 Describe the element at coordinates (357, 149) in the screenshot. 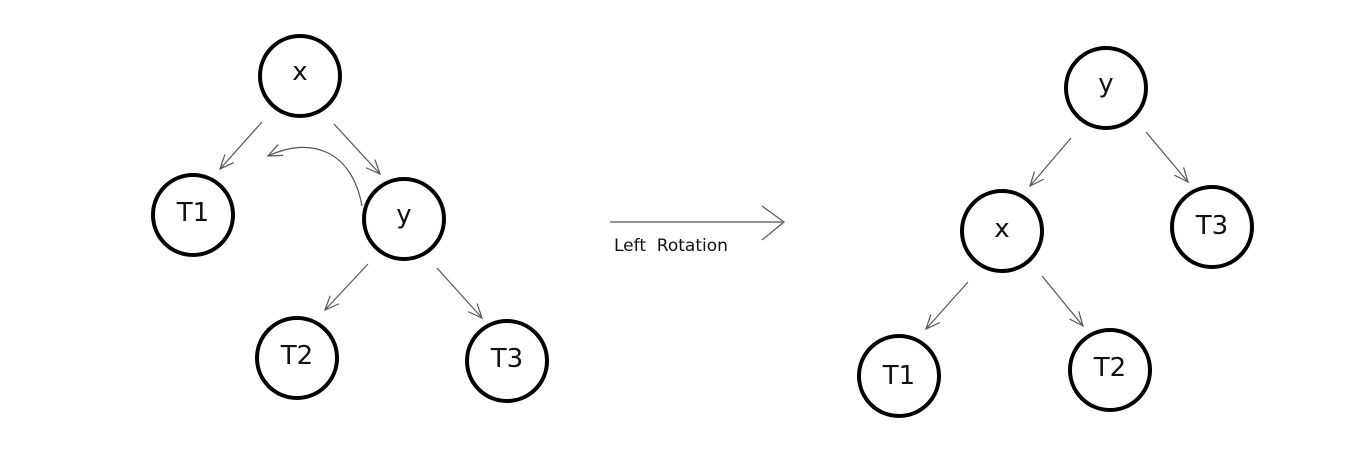

I see `edge-x-y` at that location.